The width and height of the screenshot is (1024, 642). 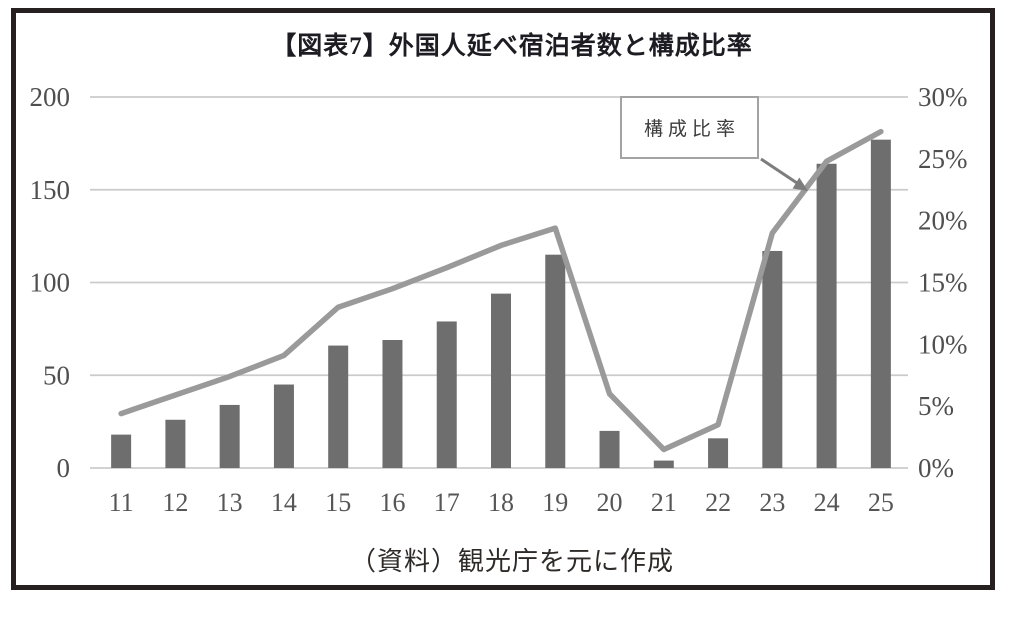 I want to click on annotation-arrow-shaft, so click(x=779, y=171).